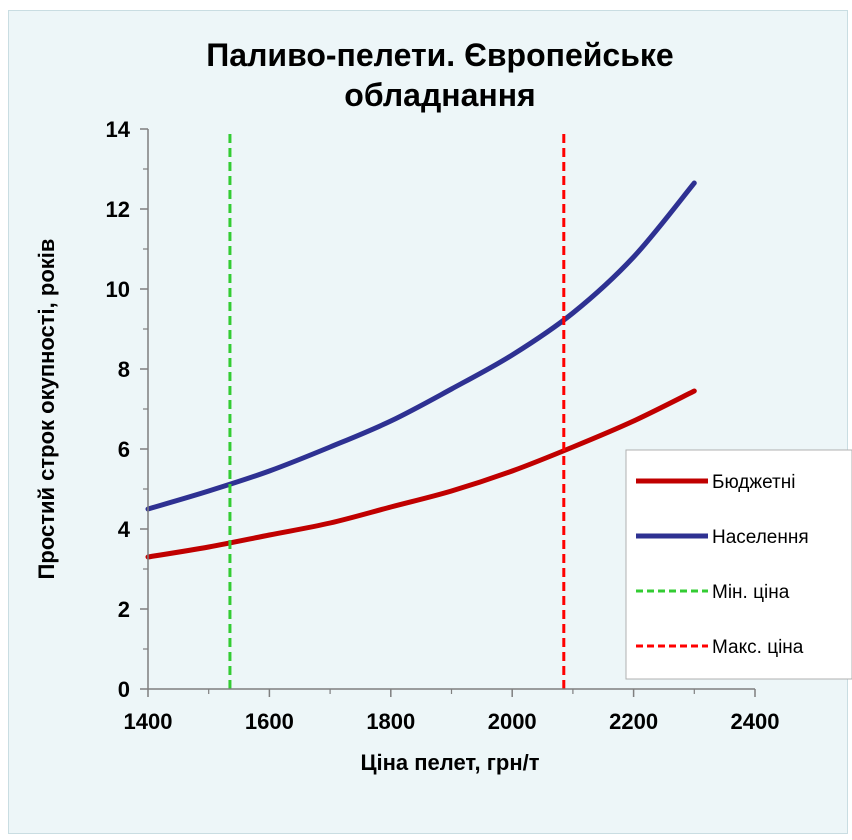 The image size is (852, 840). Describe the element at coordinates (512, 721) in the screenshot. I see `x-tick-label: 2000` at that location.